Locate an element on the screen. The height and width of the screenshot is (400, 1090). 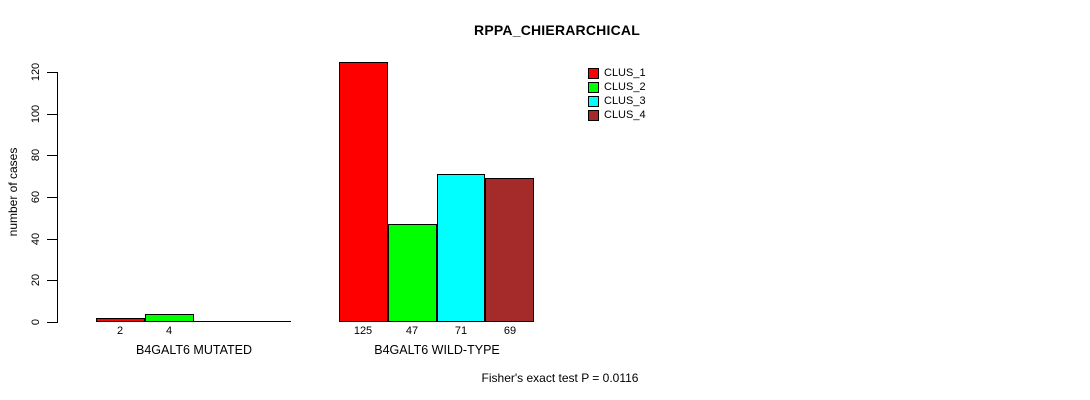
y-tick-label: 80 is located at coordinates (36, 155).